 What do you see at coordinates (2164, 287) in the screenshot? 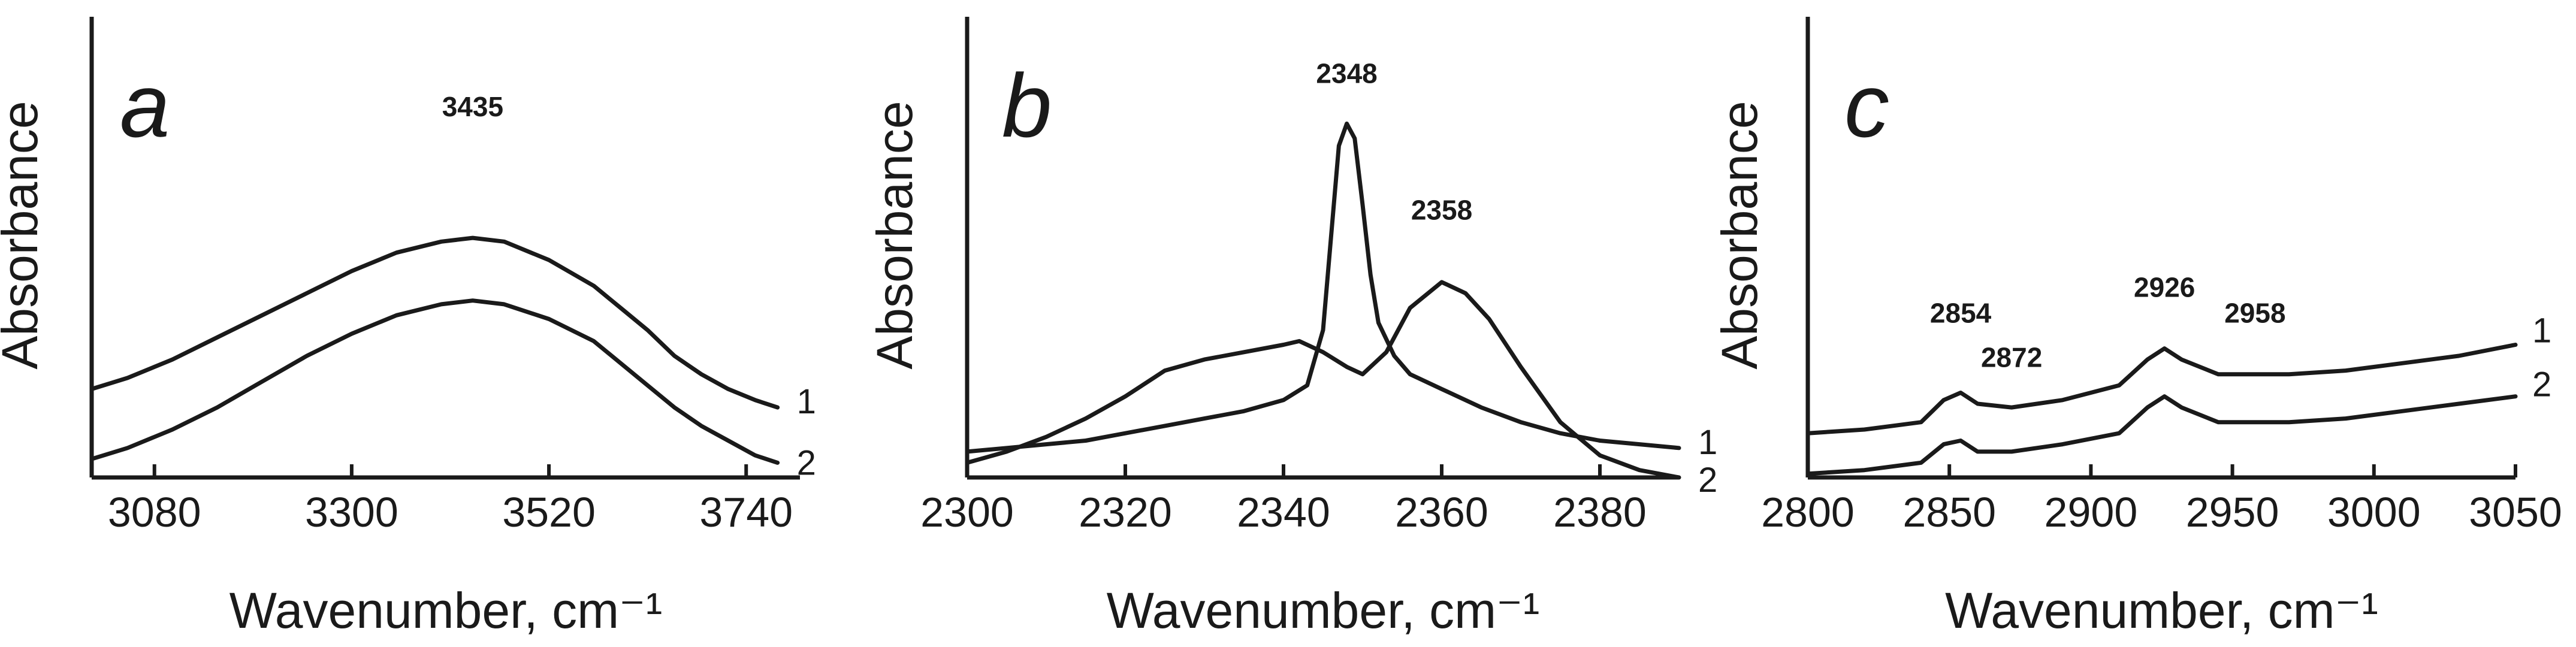
I see `peak-label: 2926` at bounding box center [2164, 287].